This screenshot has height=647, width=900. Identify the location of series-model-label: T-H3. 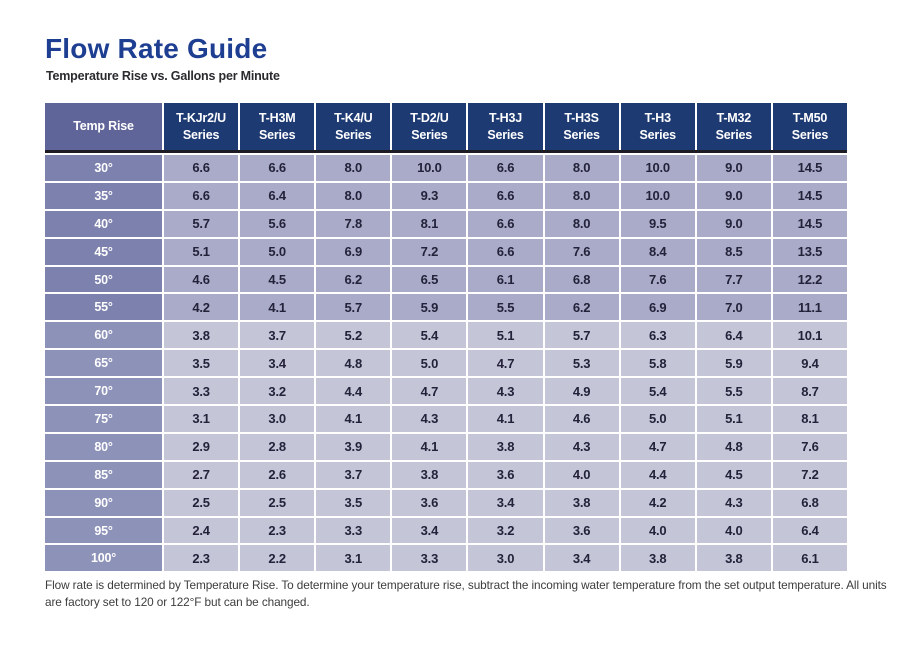
(657, 117).